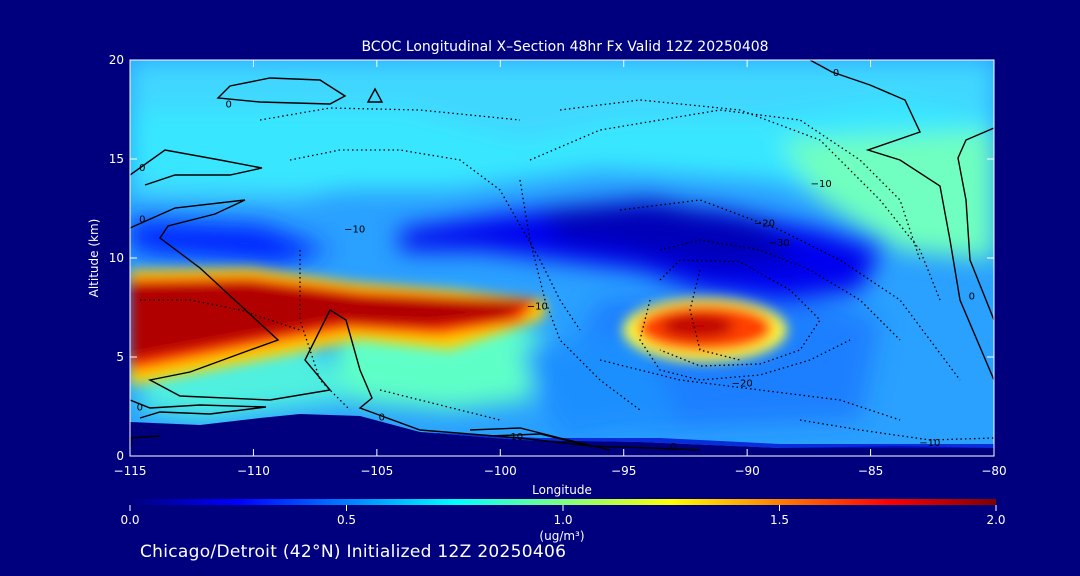  I want to click on x-tick-label: −95, so click(623, 471).